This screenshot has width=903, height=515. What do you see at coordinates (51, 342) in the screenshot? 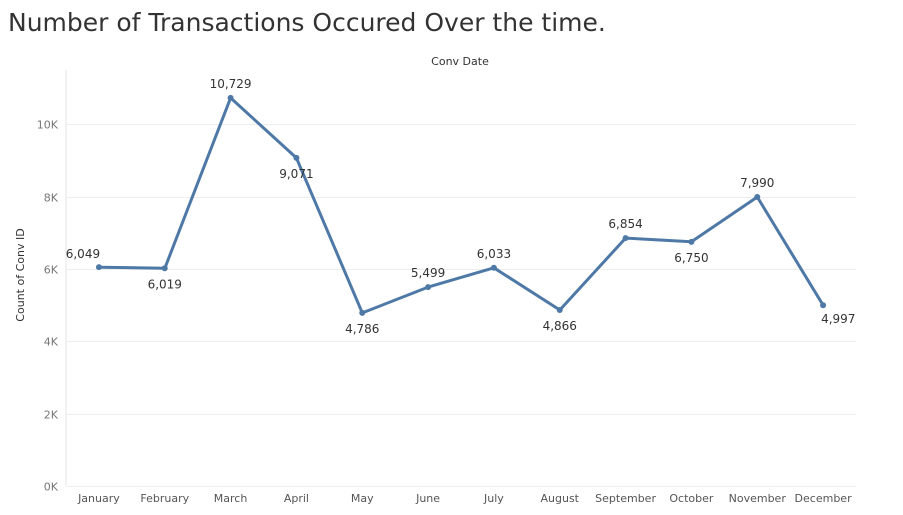
I see `y-tick-label: 4K` at bounding box center [51, 342].